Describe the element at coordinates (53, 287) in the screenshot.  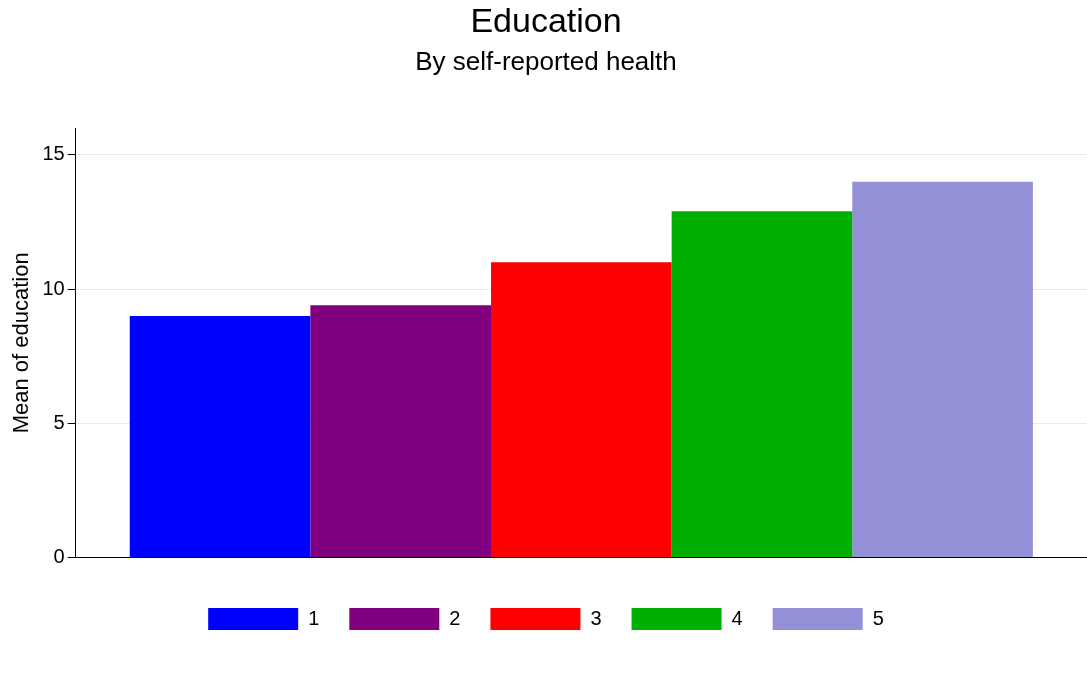
I see `y-tick-label: 10` at that location.